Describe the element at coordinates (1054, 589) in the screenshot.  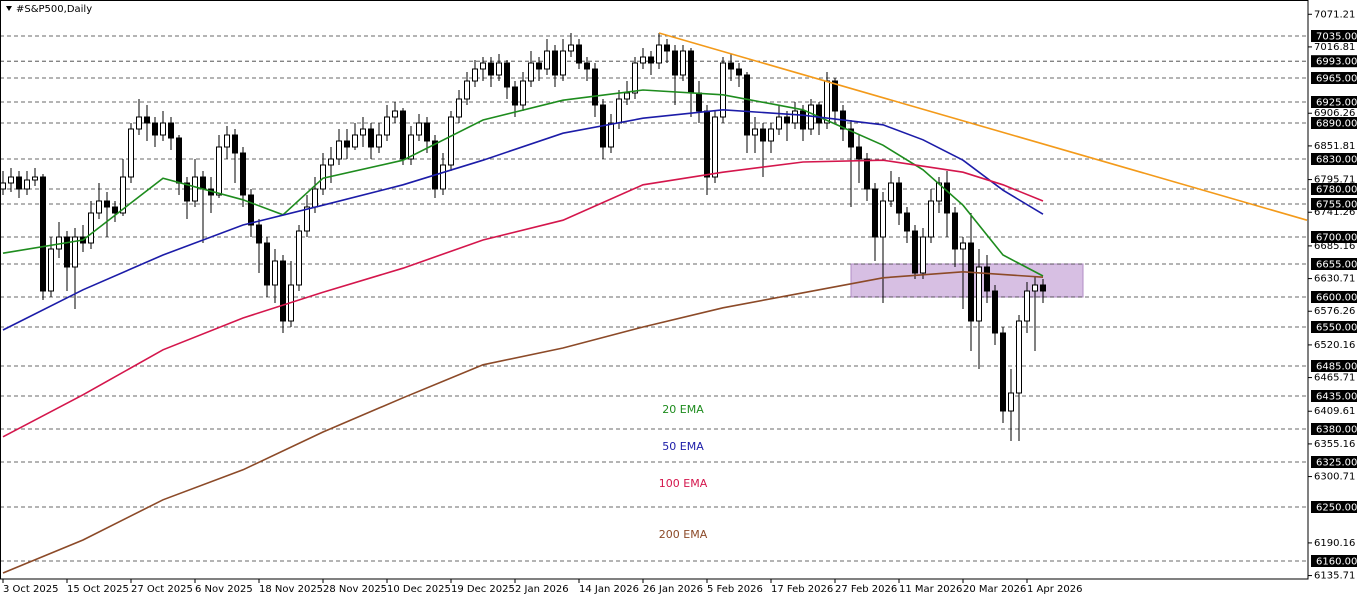
I see `x-tick-label: 1 Apr 2026` at that location.